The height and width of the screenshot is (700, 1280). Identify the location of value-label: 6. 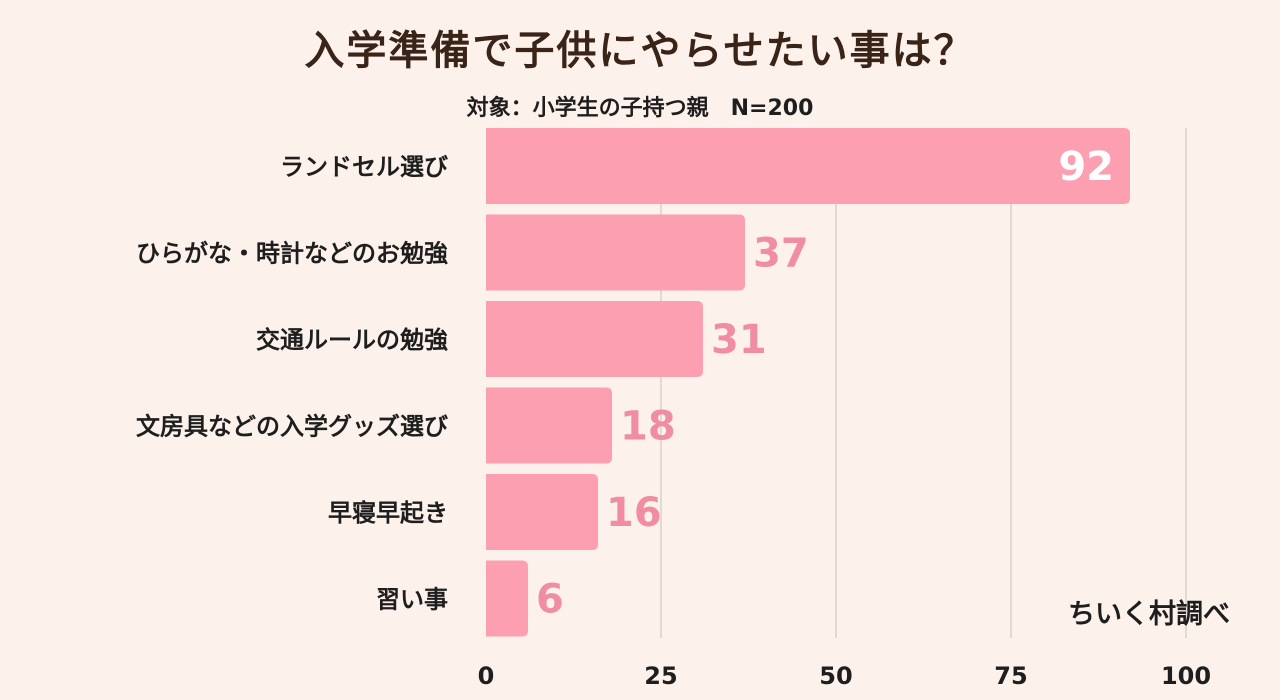
(550, 600).